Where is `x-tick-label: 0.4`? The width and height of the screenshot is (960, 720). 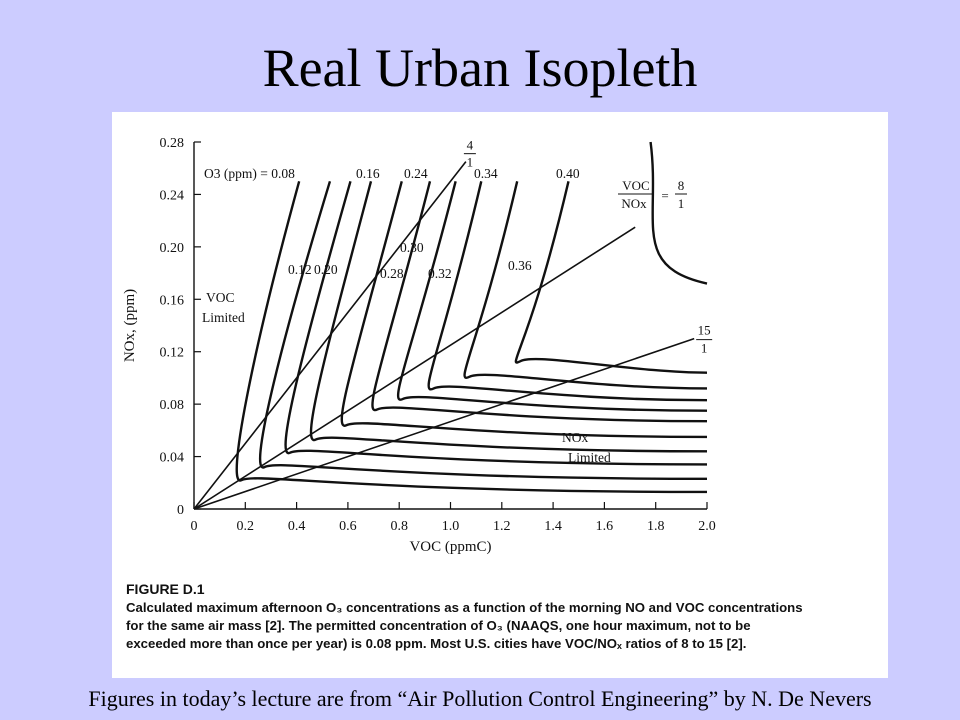
x-tick-label: 0.4 is located at coordinates (297, 526).